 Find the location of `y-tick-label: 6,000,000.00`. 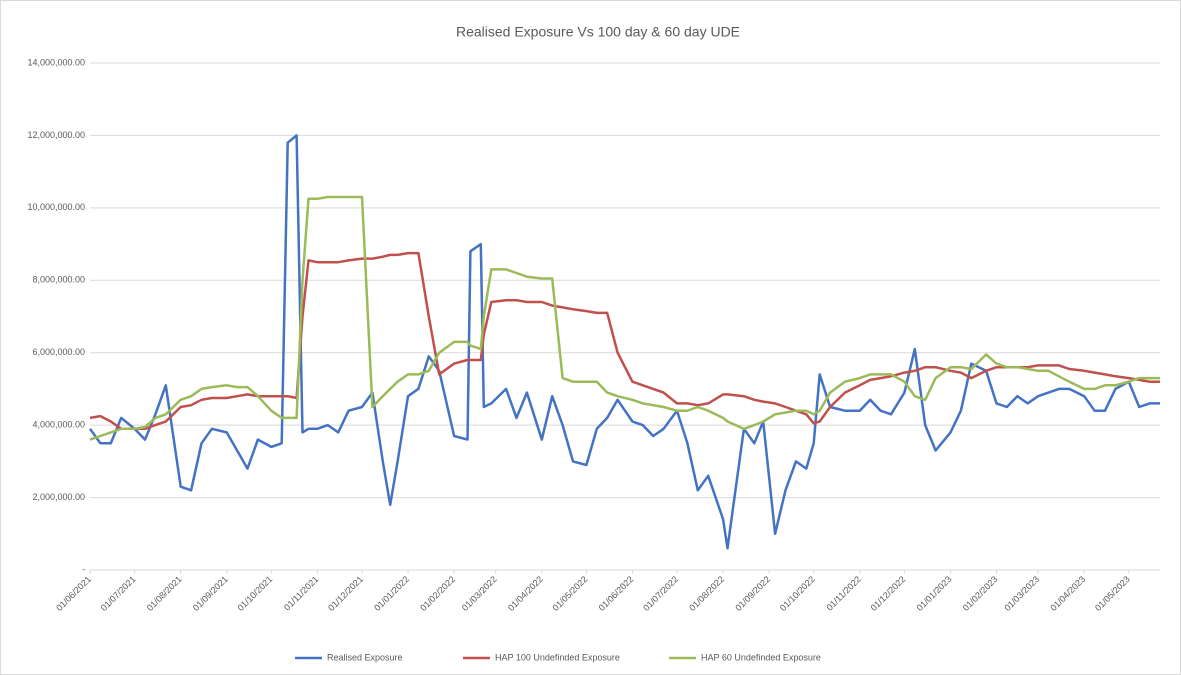

y-tick-label: 6,000,000.00 is located at coordinates (58, 352).